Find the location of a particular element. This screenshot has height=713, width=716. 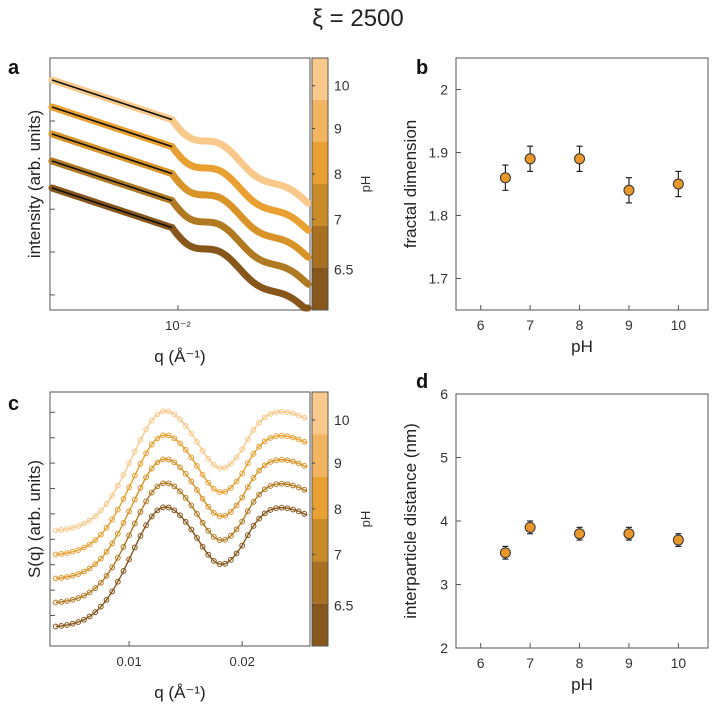

y-tick-label: 4 is located at coordinates (444, 521).